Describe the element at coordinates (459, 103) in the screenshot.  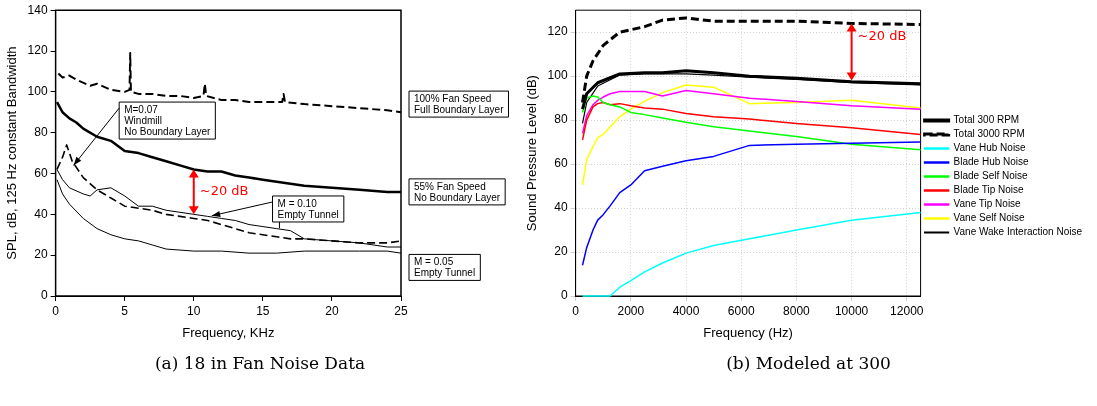
I see `series-label: 100% Fan Speed Full Boundary Layer` at that location.